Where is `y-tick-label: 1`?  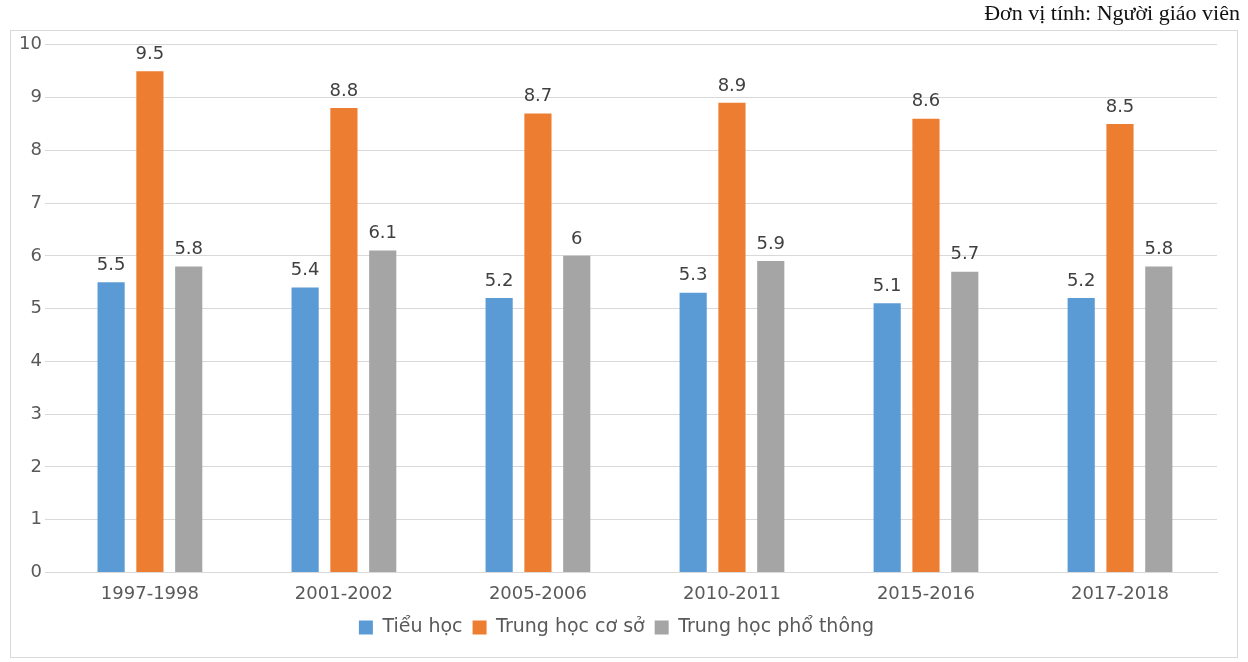
y-tick-label: 1 is located at coordinates (36, 518).